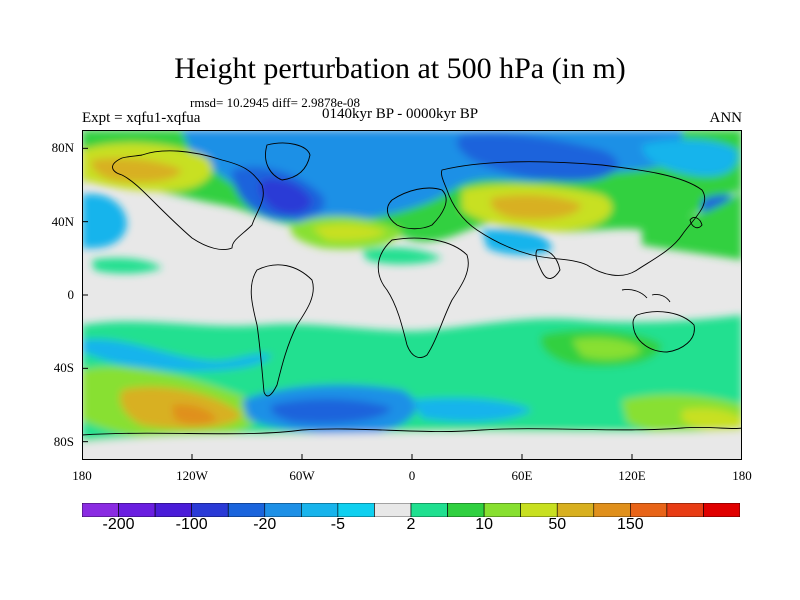  Describe the element at coordinates (63, 441) in the screenshot. I see `lat-label: 80S` at that location.